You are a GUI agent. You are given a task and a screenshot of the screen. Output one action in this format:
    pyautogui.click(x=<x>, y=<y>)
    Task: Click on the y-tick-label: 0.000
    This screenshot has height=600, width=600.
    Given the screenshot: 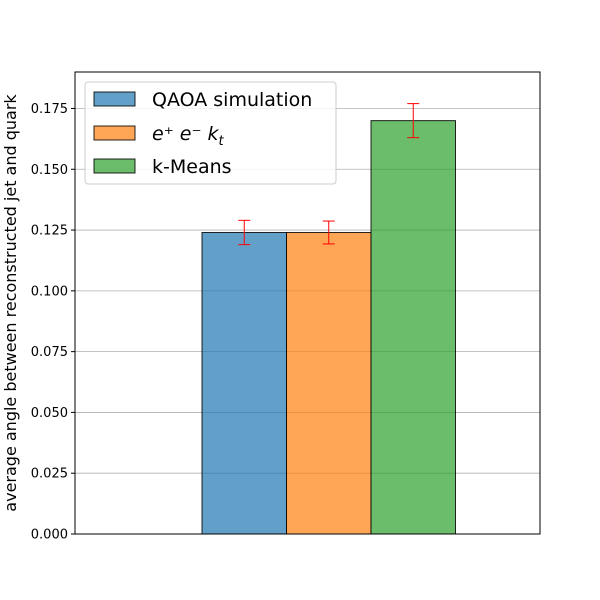 What is the action you would take?
    pyautogui.click(x=49, y=535)
    